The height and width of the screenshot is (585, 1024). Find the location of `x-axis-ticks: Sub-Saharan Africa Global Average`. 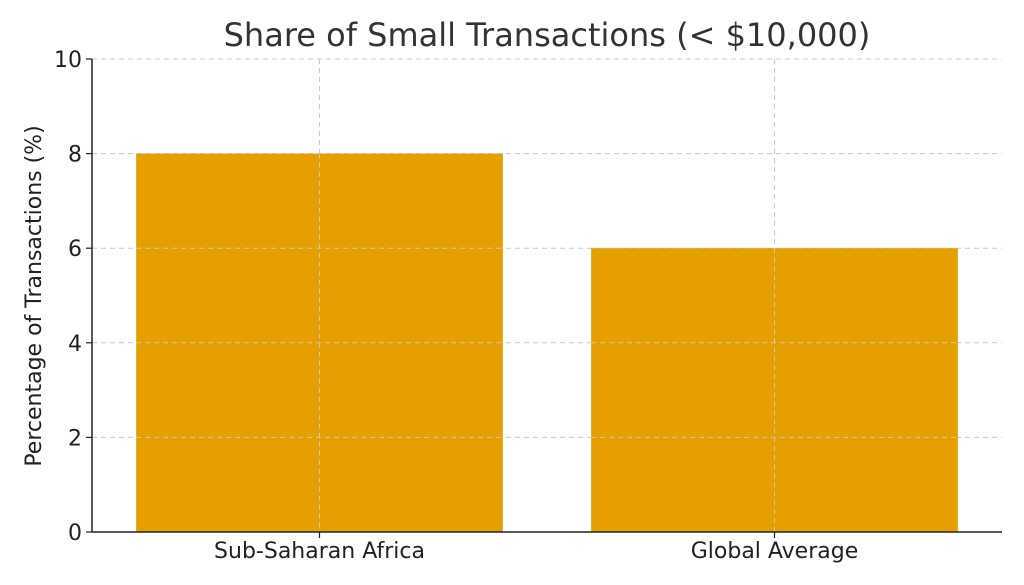

x-axis-ticks: Sub-Saharan Africa Global Average is located at coordinates (536, 548).